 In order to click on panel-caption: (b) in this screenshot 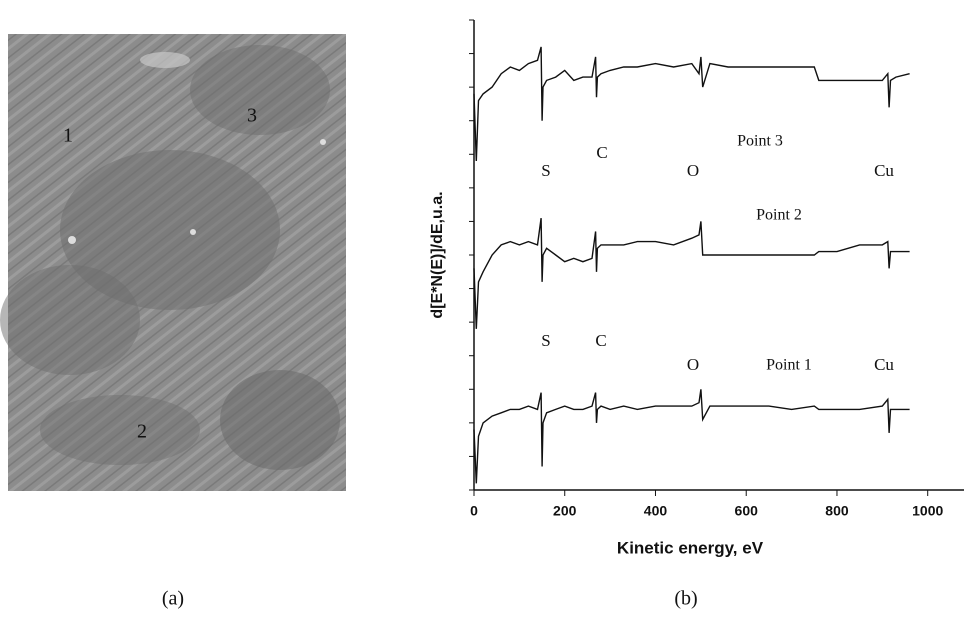, I will do `click(685, 599)`.